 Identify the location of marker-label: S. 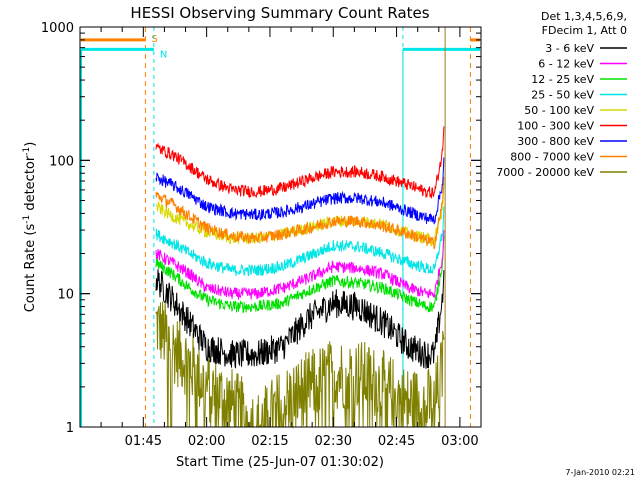
(154, 39).